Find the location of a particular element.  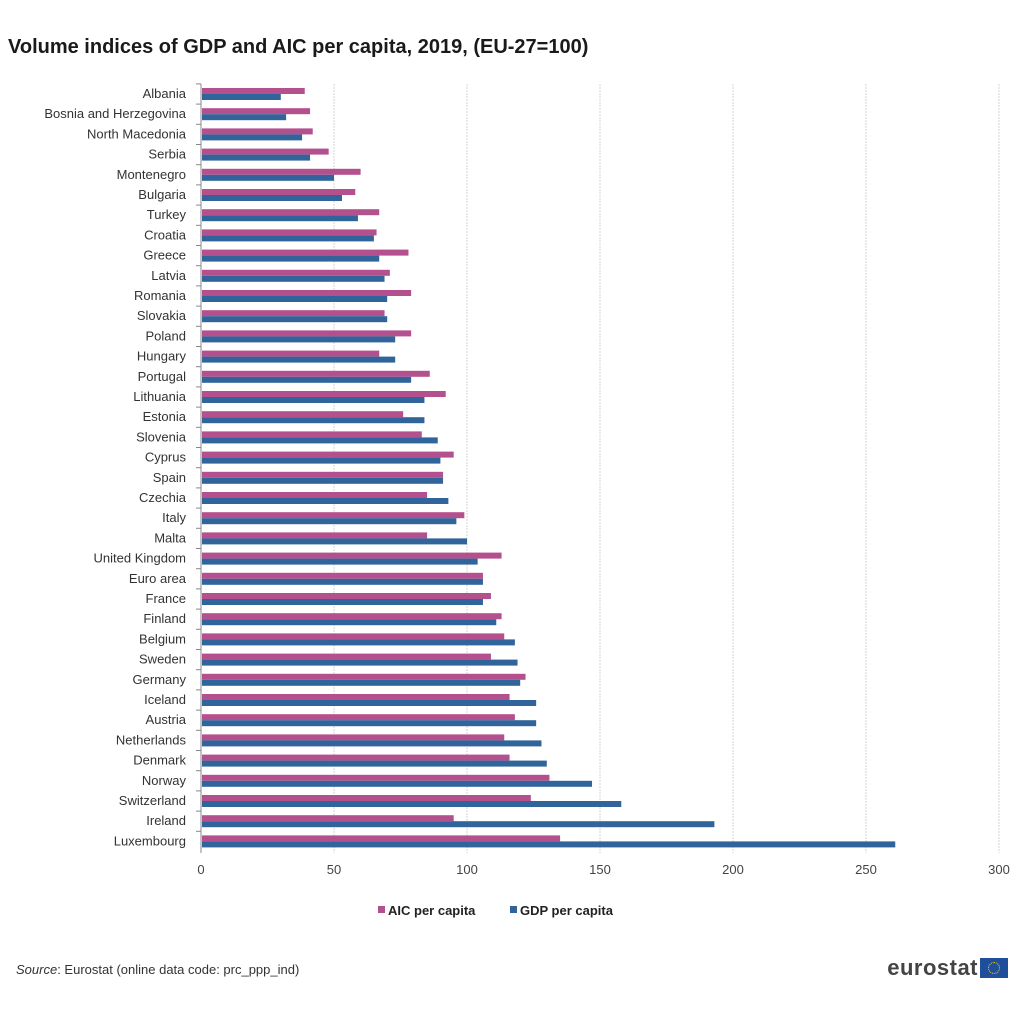

category-label: United Kingdom is located at coordinates (140, 558).